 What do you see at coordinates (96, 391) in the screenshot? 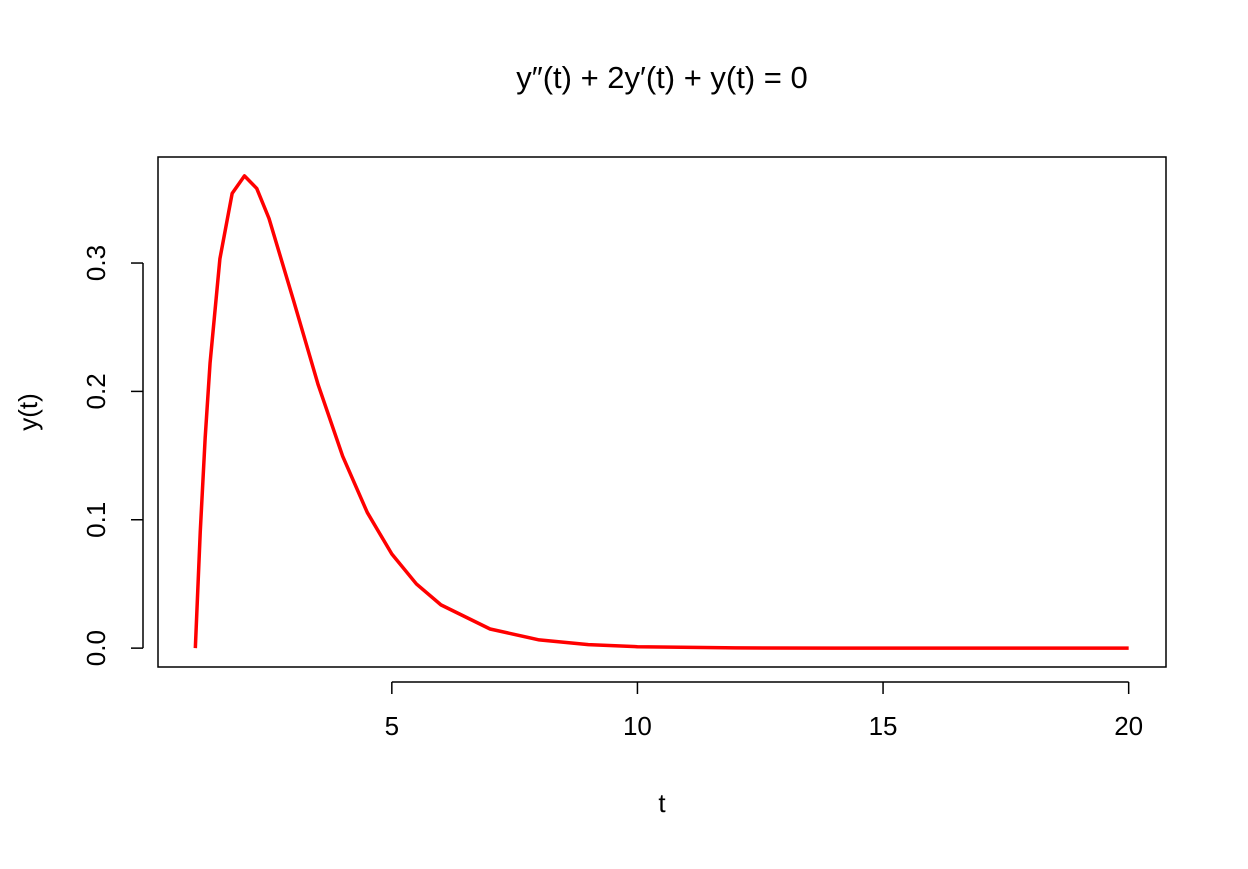
I see `y-tick-label: 0.2` at bounding box center [96, 391].